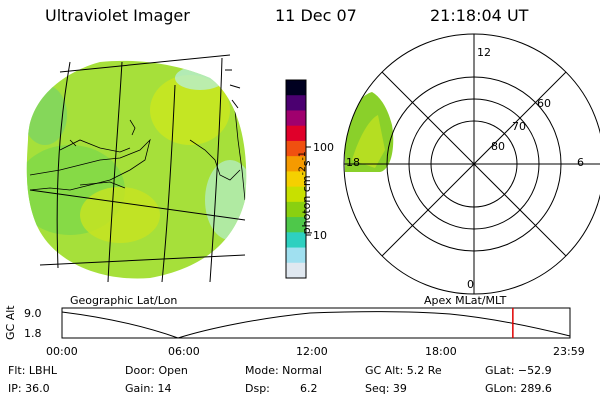 Image resolution: width=600 pixels, height=400 pixels. Describe the element at coordinates (312, 351) in the screenshot. I see `time-tick-1200: 12:00` at that location.